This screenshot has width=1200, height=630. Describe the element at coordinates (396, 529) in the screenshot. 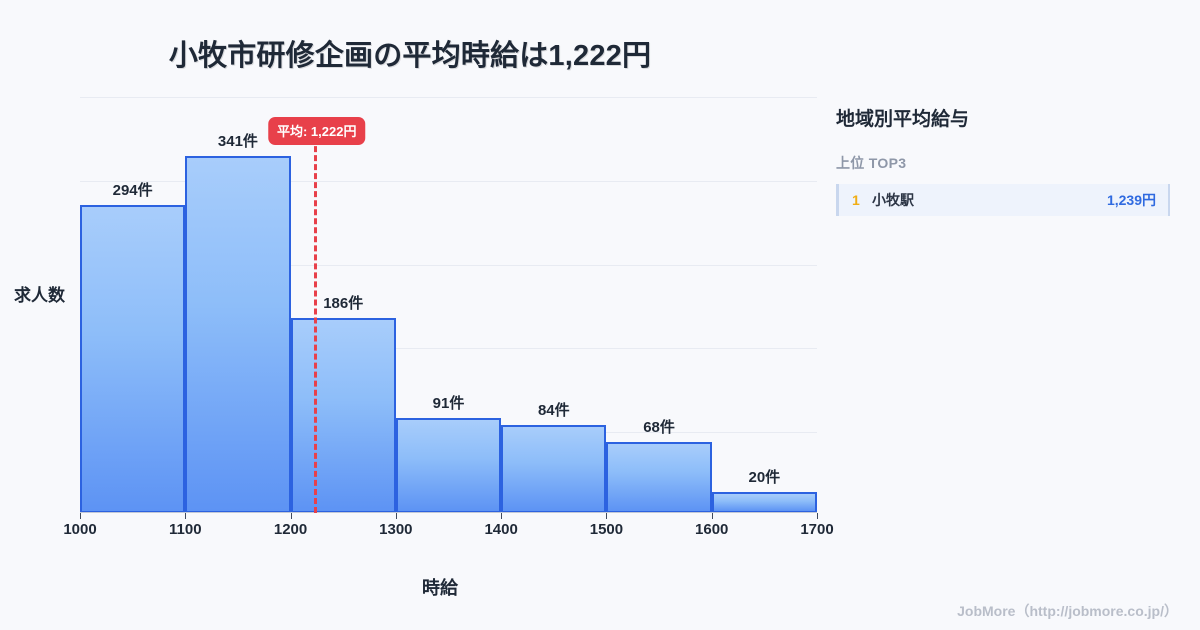

I see `x-tick-label: 1300` at that location.